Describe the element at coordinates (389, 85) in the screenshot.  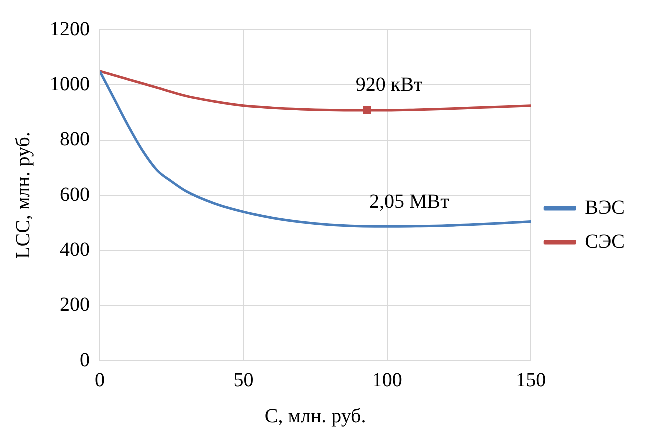
I see `annotation: 920 кВт` at that location.